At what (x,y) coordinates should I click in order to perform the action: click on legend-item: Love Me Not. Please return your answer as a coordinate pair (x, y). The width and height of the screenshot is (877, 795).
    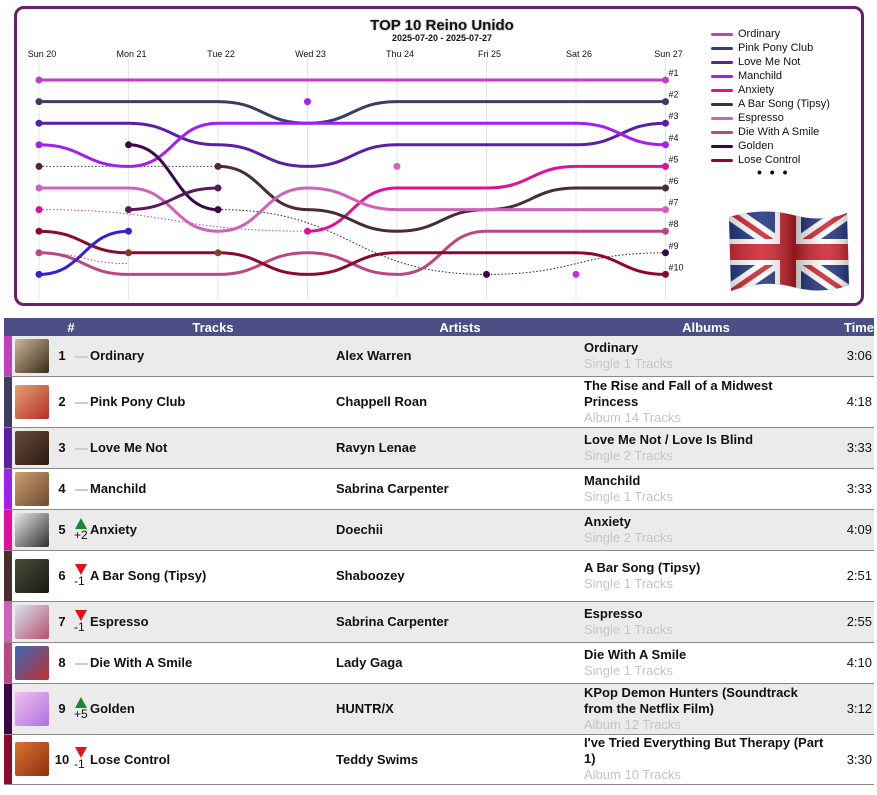
    Looking at the image, I should click on (781, 62).